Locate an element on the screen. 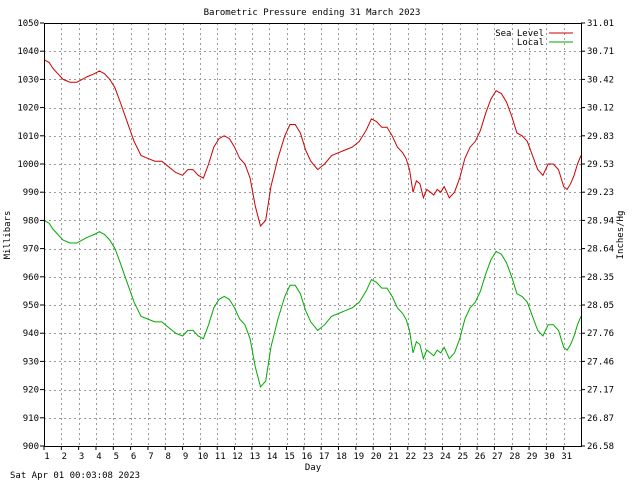  y-tick-label: 960 is located at coordinates (31, 278).